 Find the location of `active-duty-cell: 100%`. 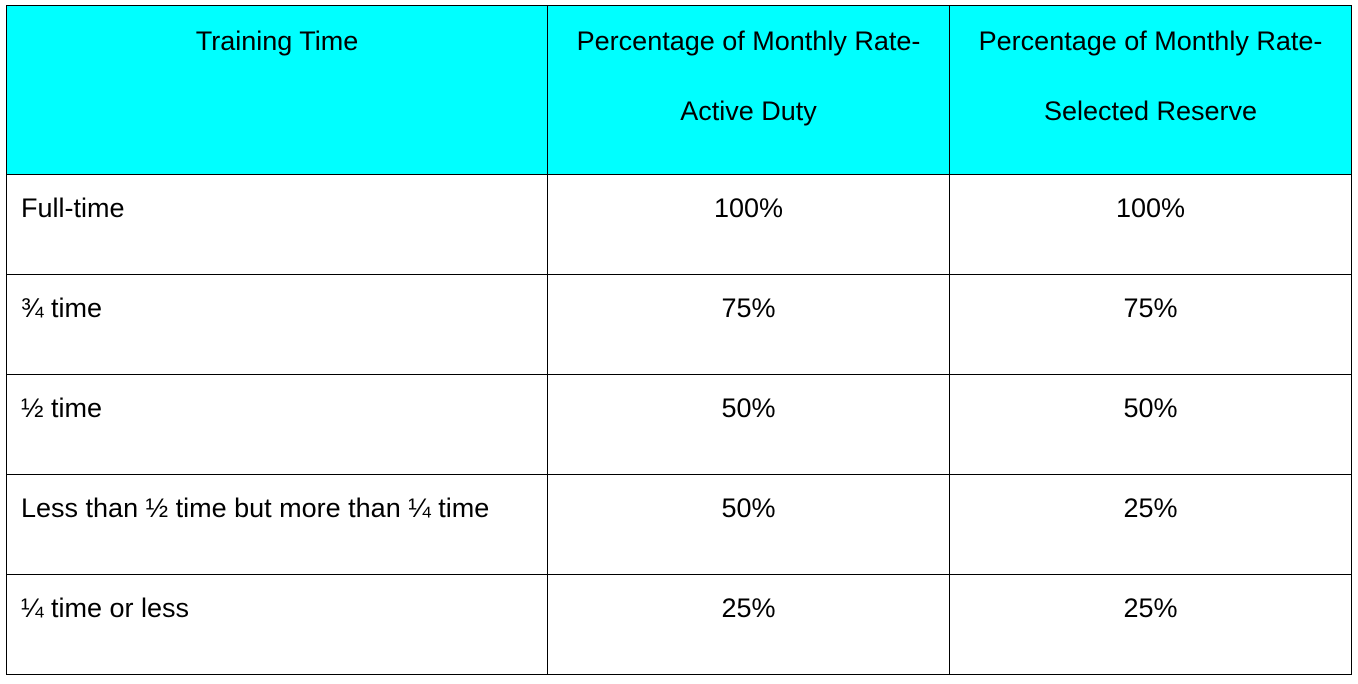

active-duty-cell: 100% is located at coordinates (748, 224).